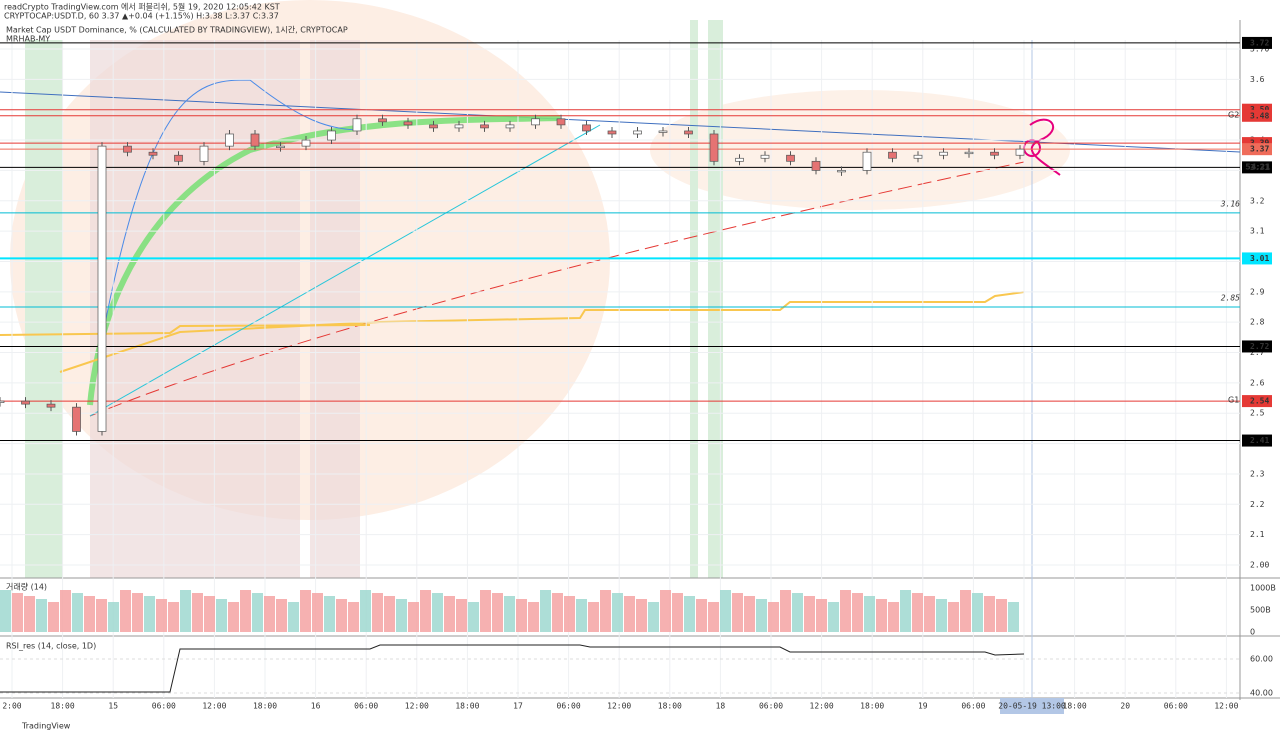  I want to click on volume-tick-label: 0, so click(1252, 632).